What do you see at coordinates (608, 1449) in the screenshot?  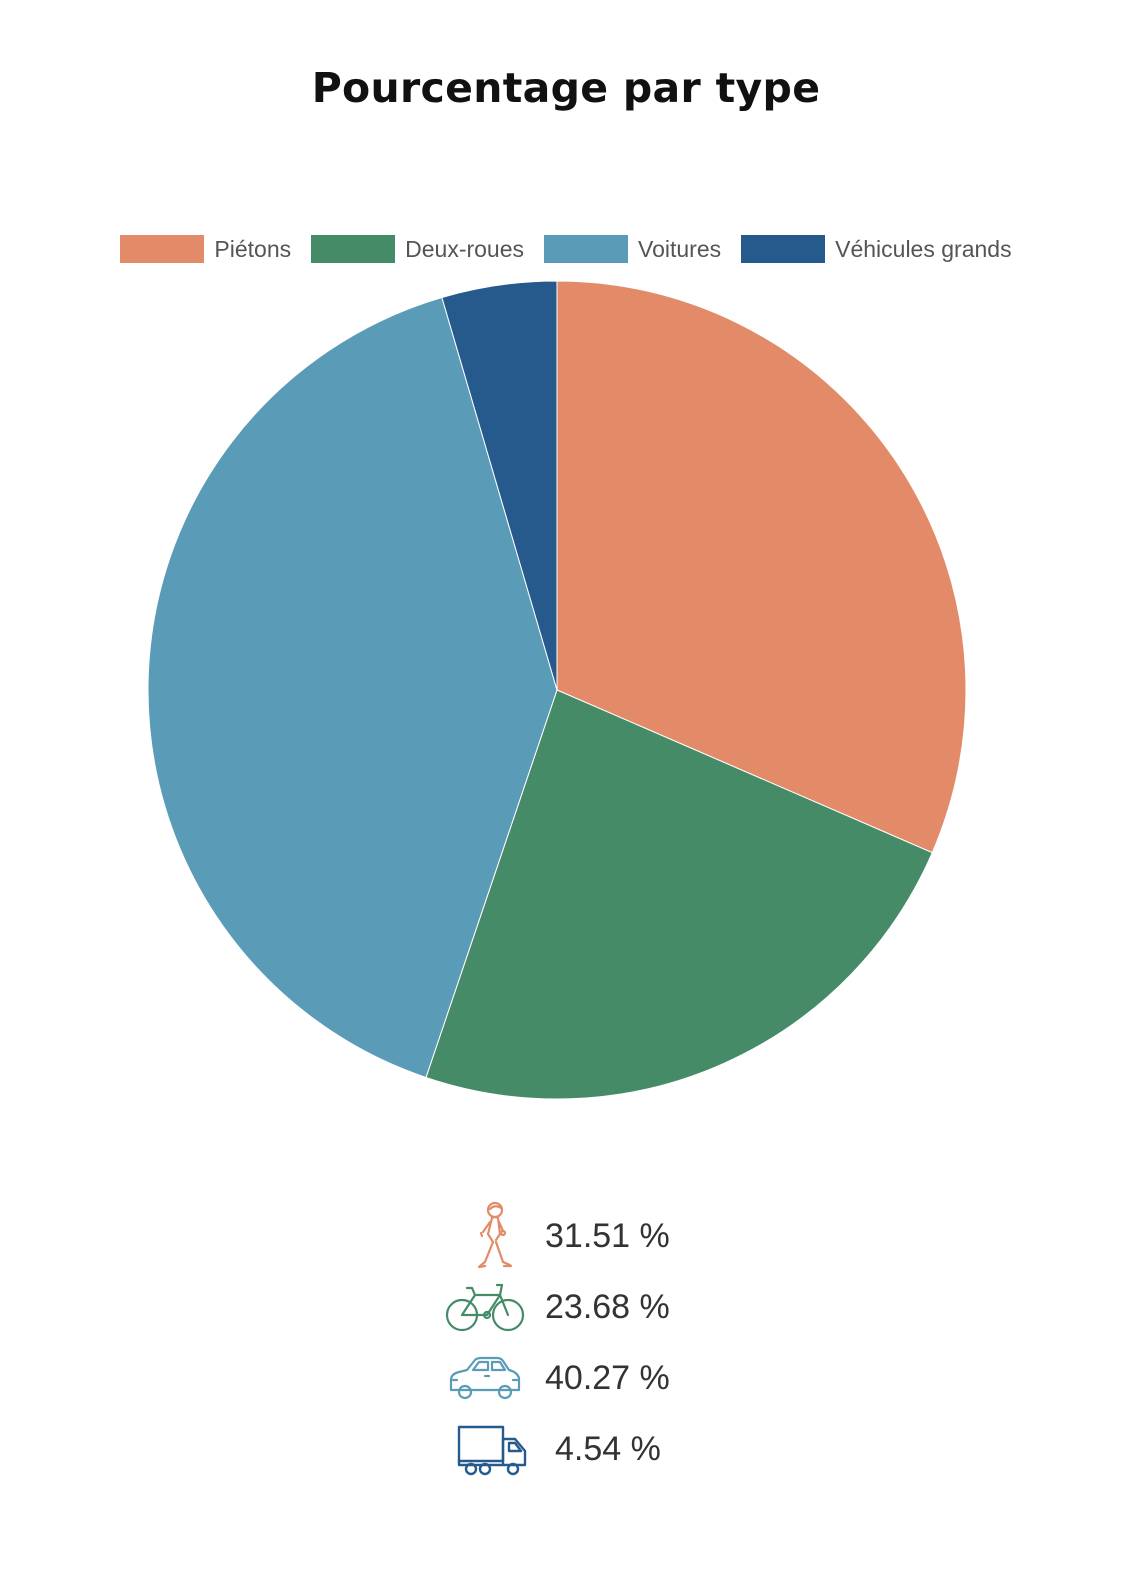 I see `stat-value: 4.54 %` at bounding box center [608, 1449].